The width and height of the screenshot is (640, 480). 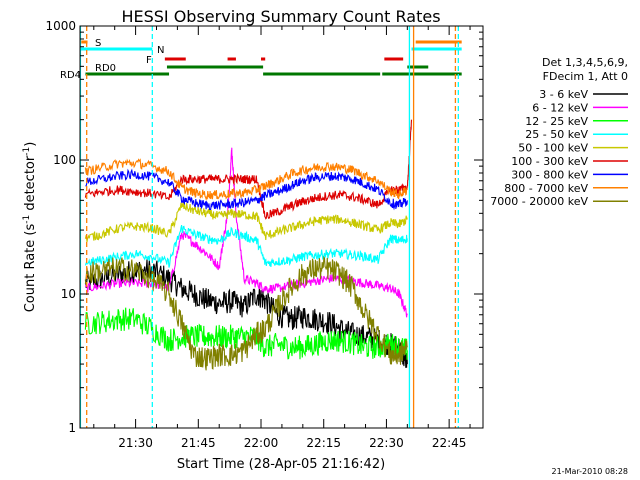 What do you see at coordinates (386, 443) in the screenshot?
I see `x-tick-label: 22:30` at bounding box center [386, 443].